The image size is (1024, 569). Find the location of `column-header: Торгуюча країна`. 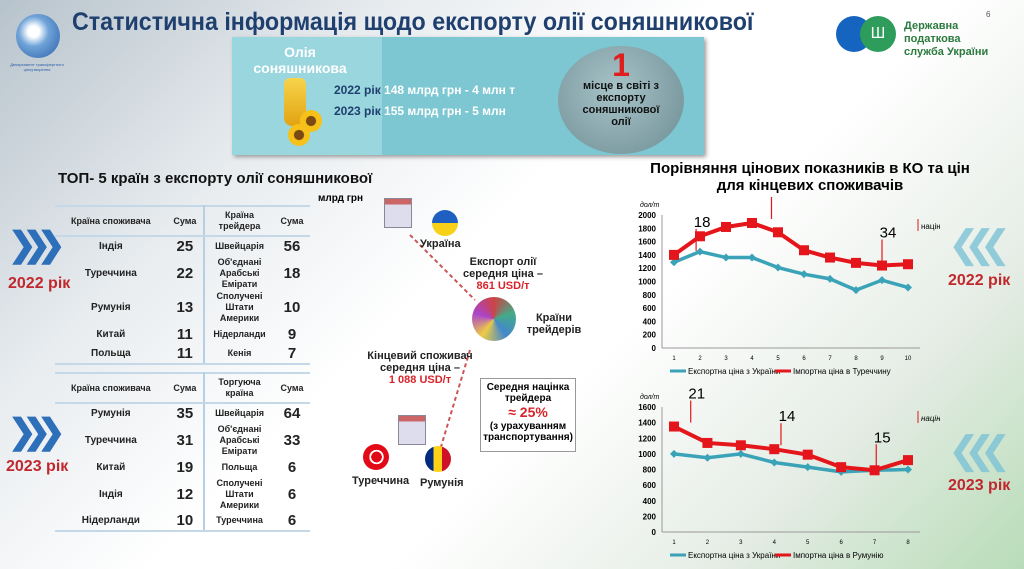

column-header: Торгуюча країна is located at coordinates (239, 388).